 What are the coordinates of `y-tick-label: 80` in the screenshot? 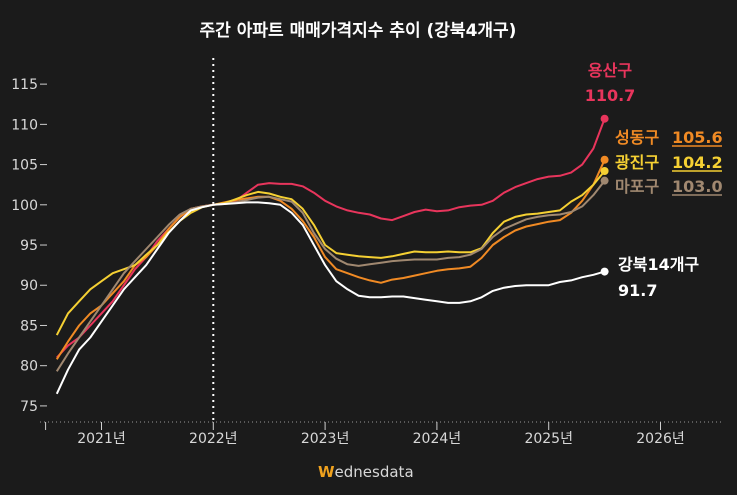 It's located at (29, 367).